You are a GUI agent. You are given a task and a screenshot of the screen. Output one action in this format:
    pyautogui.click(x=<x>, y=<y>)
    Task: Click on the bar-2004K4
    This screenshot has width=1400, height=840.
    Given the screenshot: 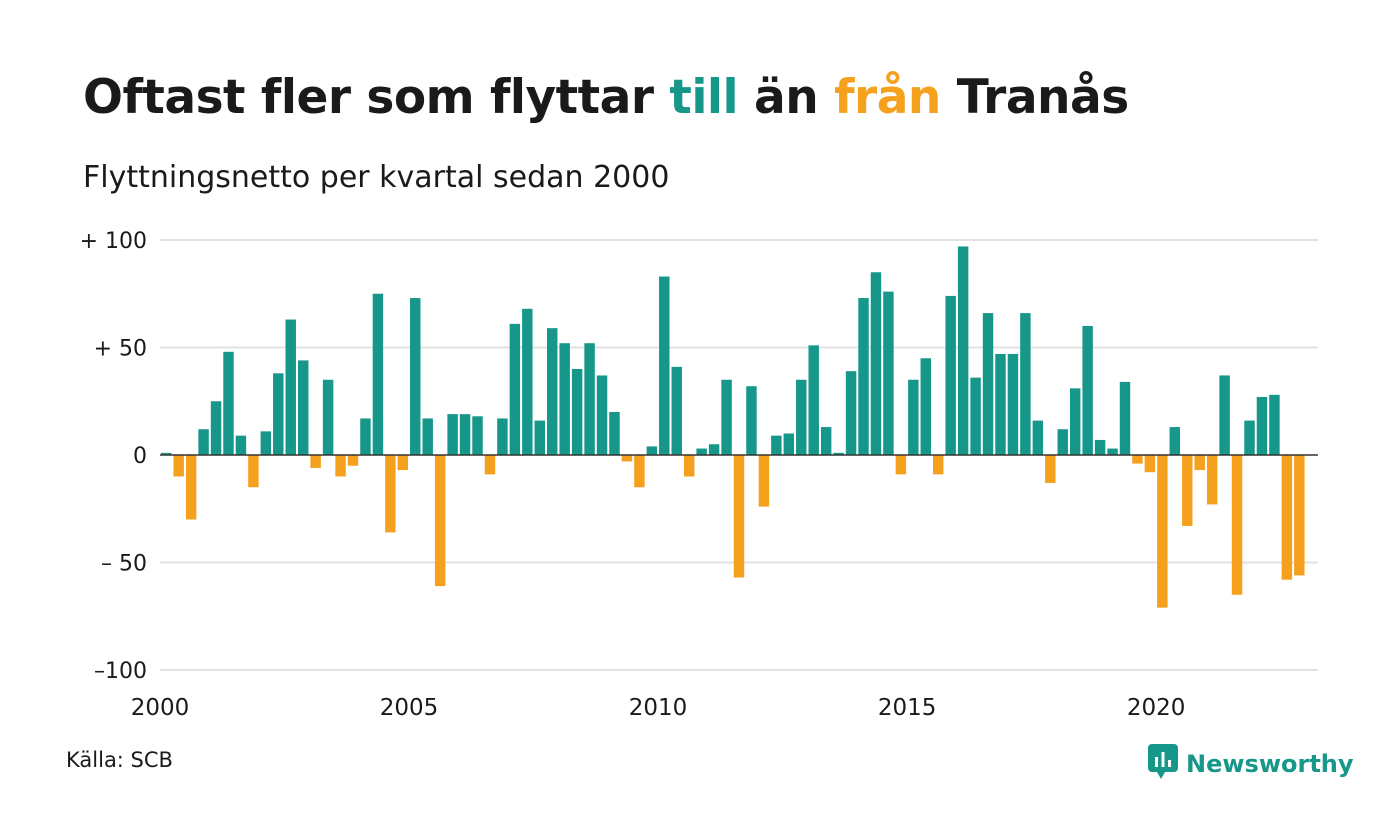 What is the action you would take?
    pyautogui.click(x=403, y=463)
    